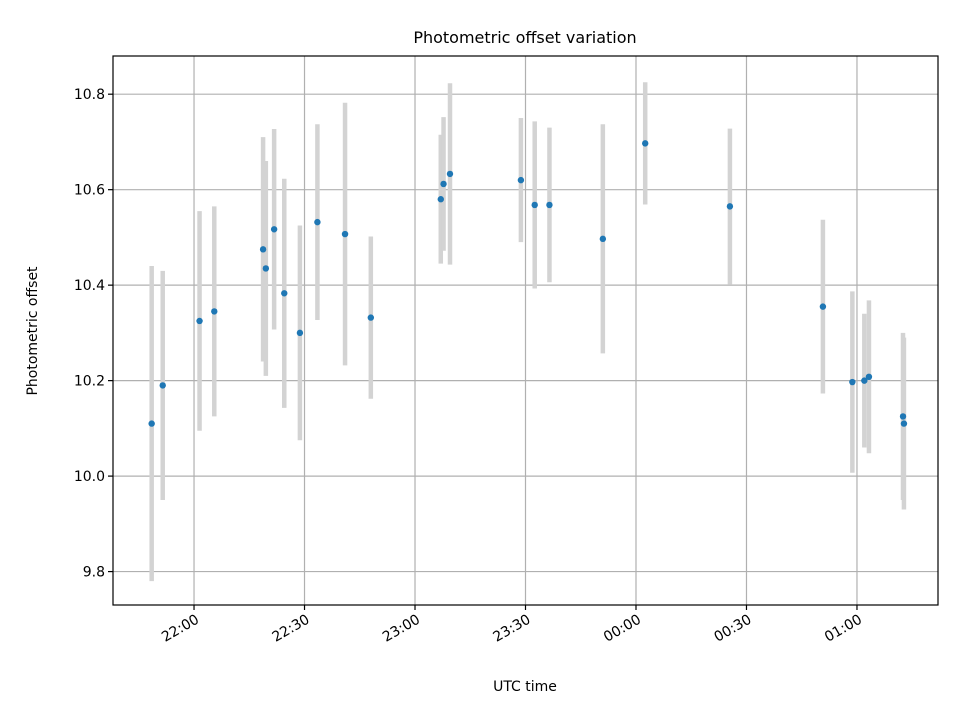 The width and height of the screenshot is (960, 720). What do you see at coordinates (180, 629) in the screenshot?
I see `x-tick-label: 22:00` at bounding box center [180, 629].